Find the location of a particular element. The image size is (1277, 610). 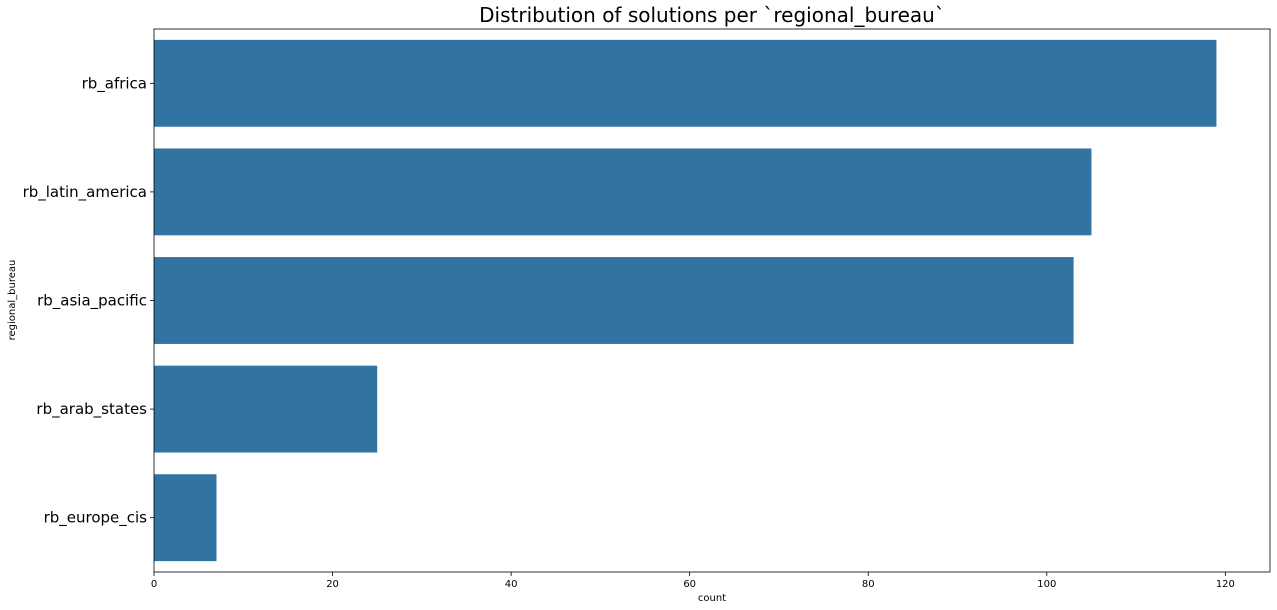

x-axis-ticks: 0 20 40 60 80 100 120 is located at coordinates (693, 581).